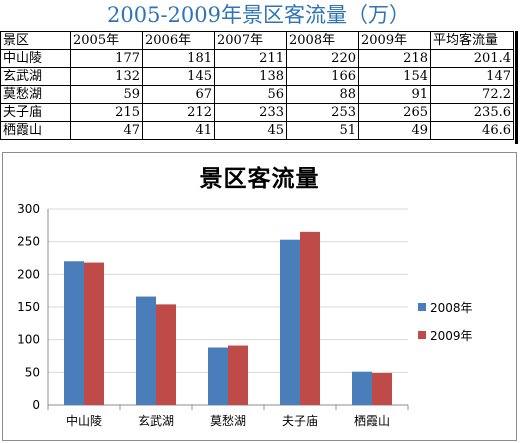 The image size is (525, 443). What do you see at coordinates (178, 40) in the screenshot?
I see `header-cell: 2006年` at bounding box center [178, 40].